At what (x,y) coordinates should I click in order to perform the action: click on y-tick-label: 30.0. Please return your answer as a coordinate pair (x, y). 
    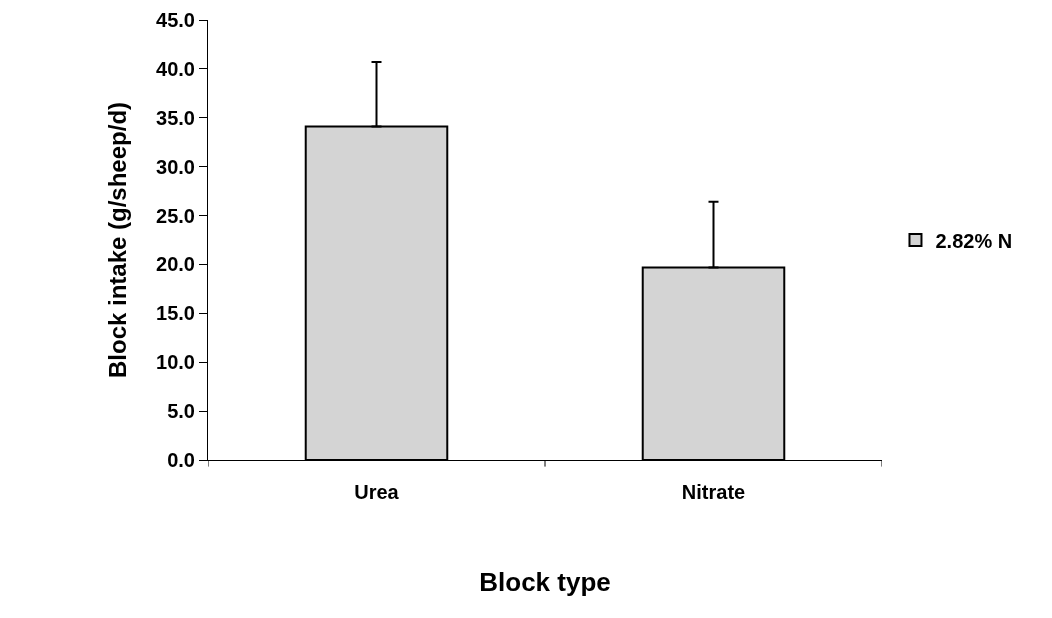
    Looking at the image, I should click on (175, 166).